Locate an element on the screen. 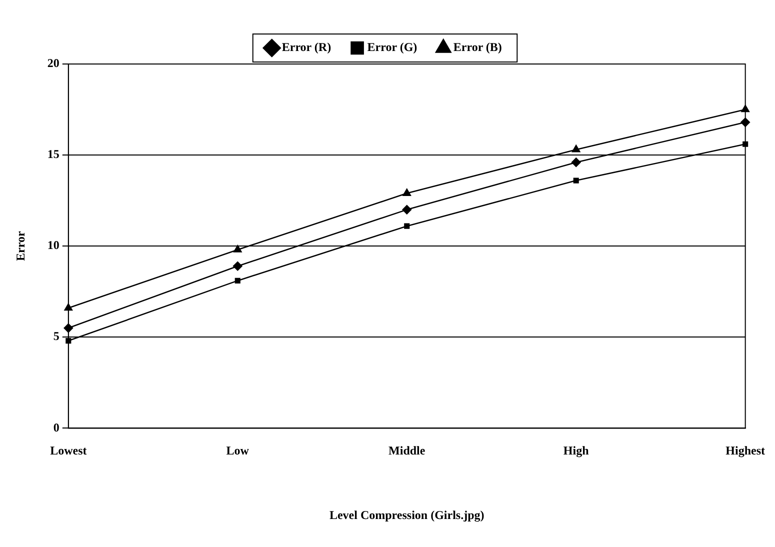 This screenshot has width=775, height=547. x-tick-label: Highest is located at coordinates (746, 450).